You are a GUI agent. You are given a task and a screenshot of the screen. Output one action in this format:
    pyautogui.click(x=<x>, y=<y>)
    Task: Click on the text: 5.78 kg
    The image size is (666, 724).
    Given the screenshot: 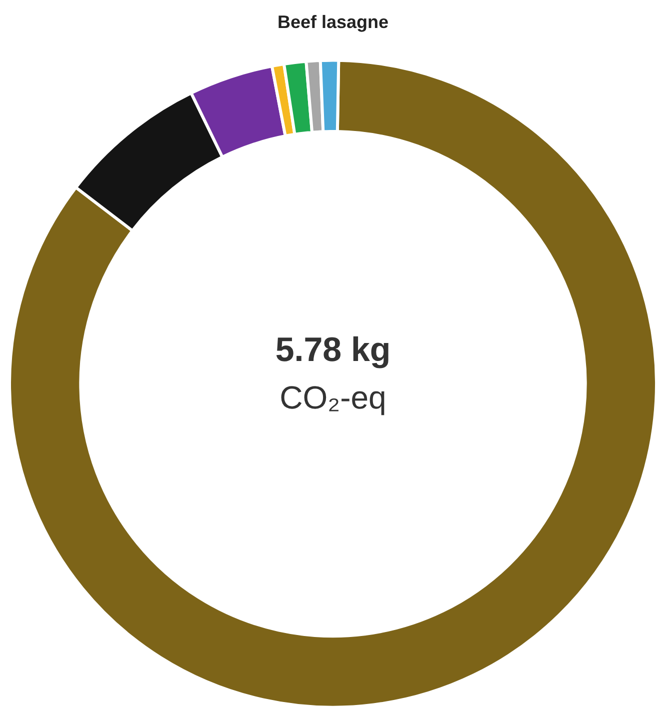 What is the action you would take?
    pyautogui.click(x=333, y=350)
    